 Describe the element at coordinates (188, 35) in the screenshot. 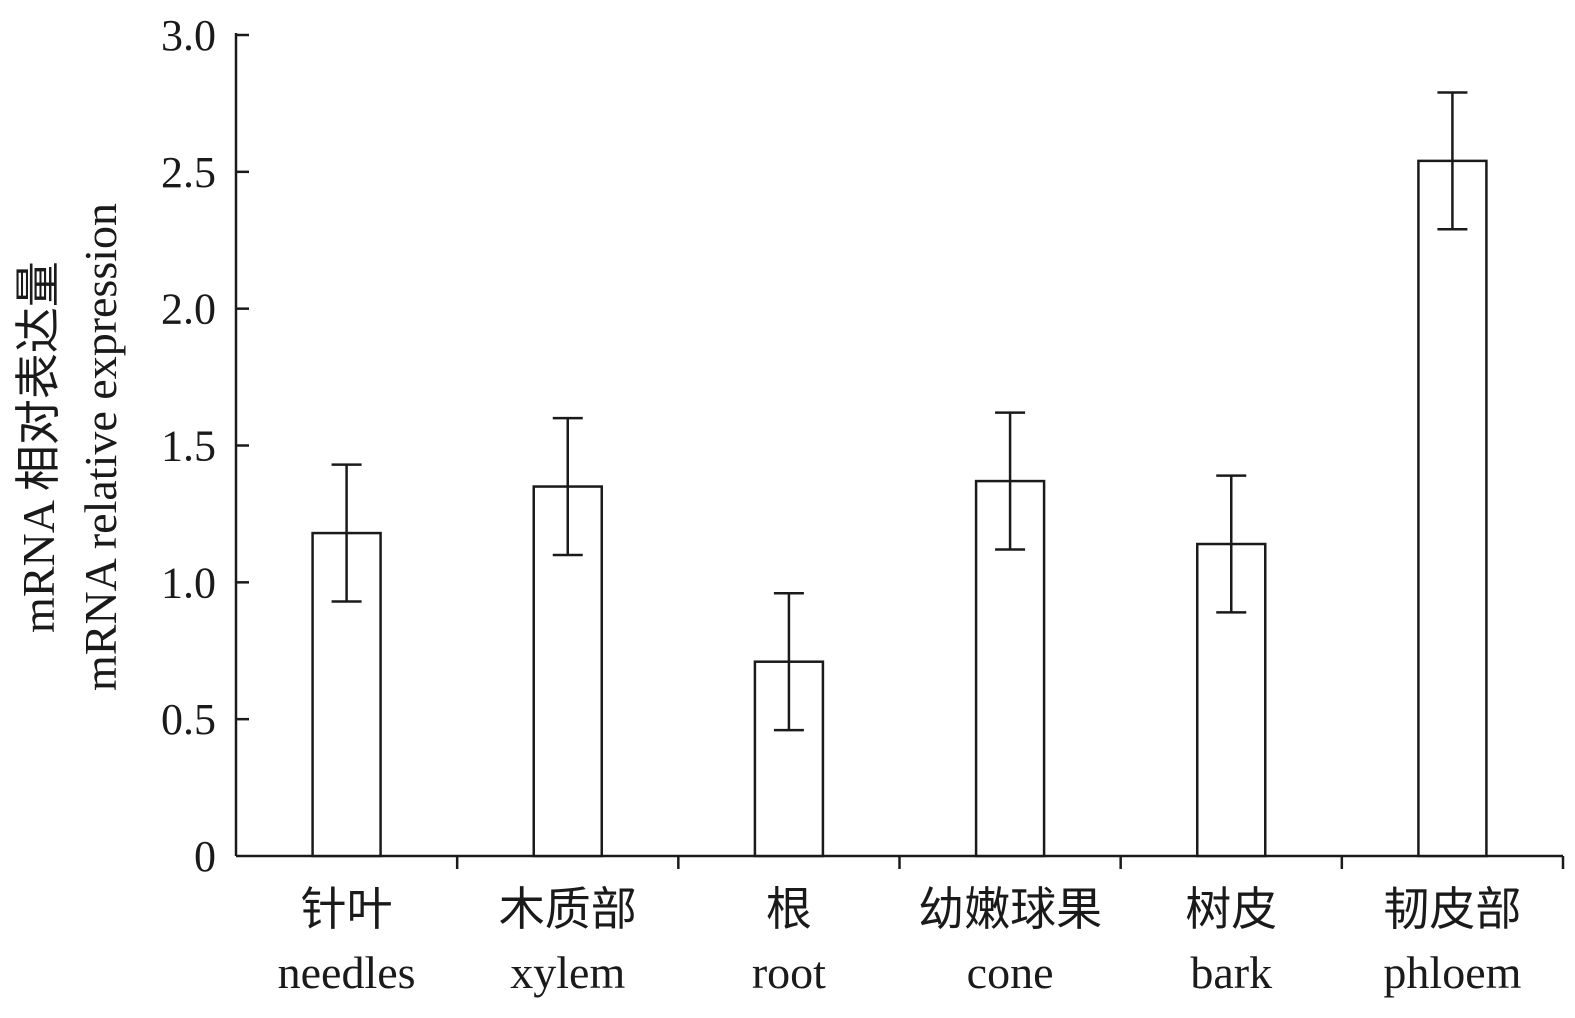

I see `y-tick-label: 3.0` at that location.